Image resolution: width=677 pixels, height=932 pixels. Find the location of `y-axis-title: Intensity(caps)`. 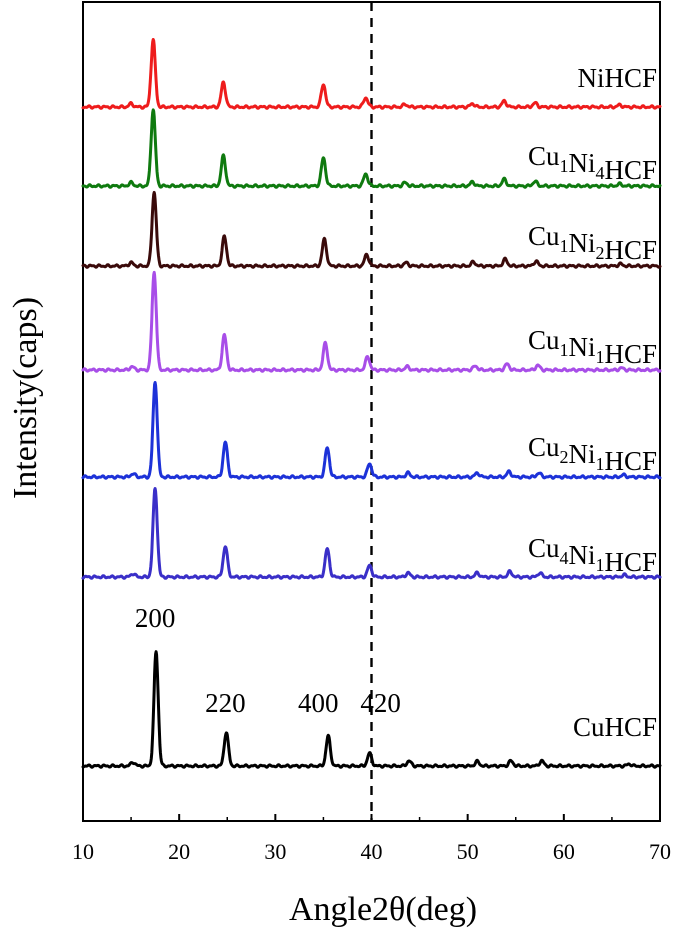

y-axis-title: Intensity(caps) is located at coordinates (25, 398).